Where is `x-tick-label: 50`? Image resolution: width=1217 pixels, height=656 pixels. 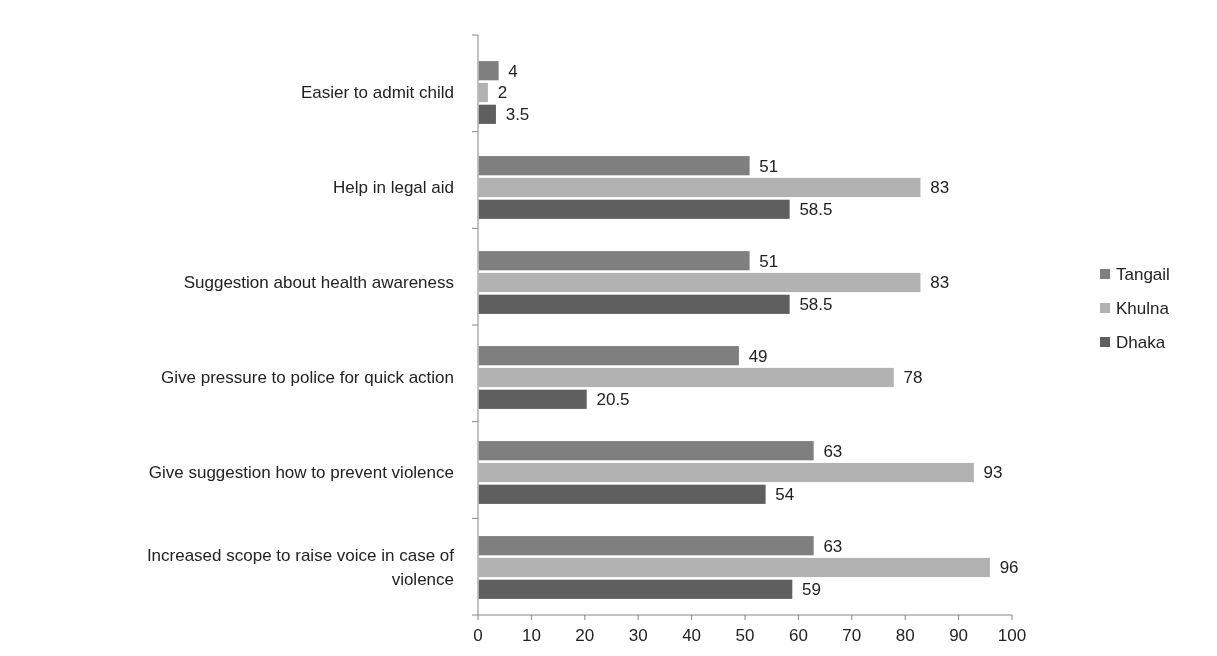 x-tick-label: 50 is located at coordinates (745, 635).